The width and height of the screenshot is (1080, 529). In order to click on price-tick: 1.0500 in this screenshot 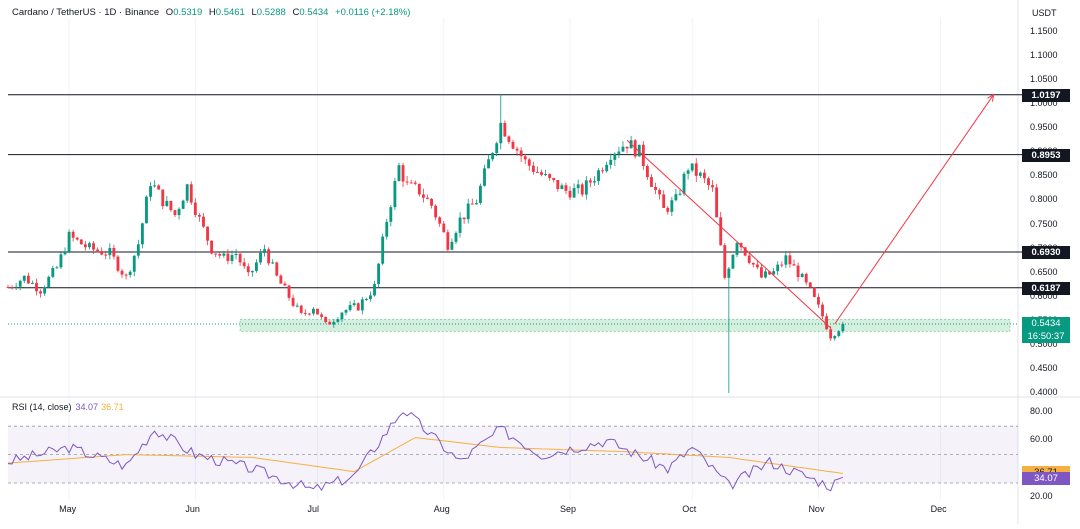, I will do `click(1044, 79)`.